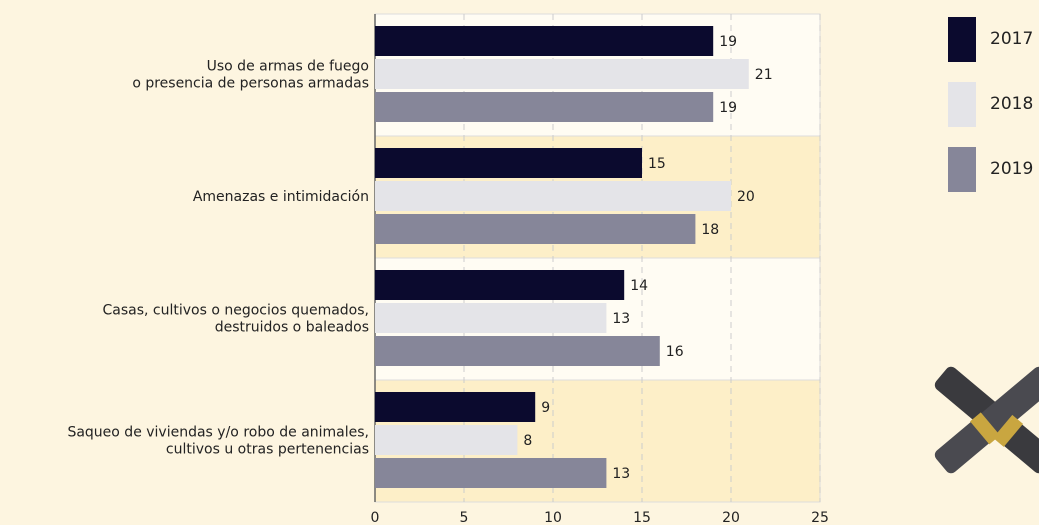 The image size is (1039, 525). I want to click on legend-label: 2018, so click(1011, 104).